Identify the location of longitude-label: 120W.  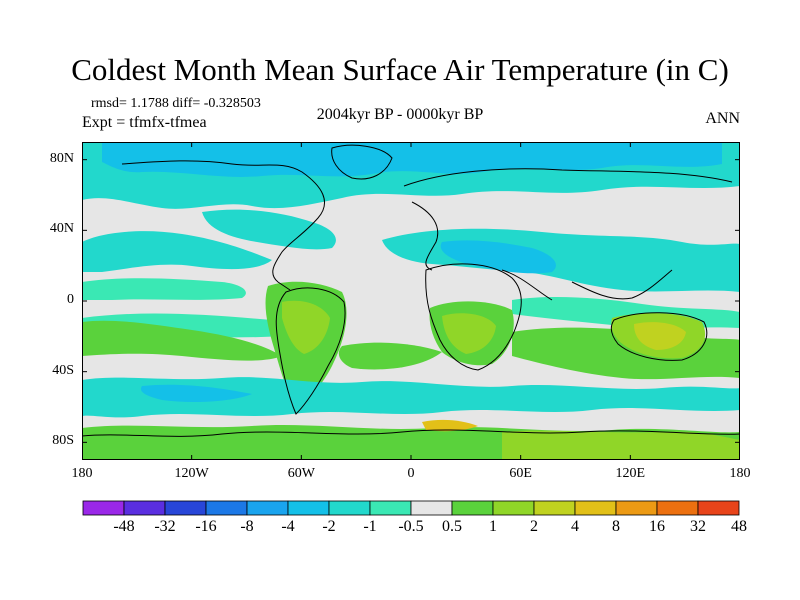
(191, 473).